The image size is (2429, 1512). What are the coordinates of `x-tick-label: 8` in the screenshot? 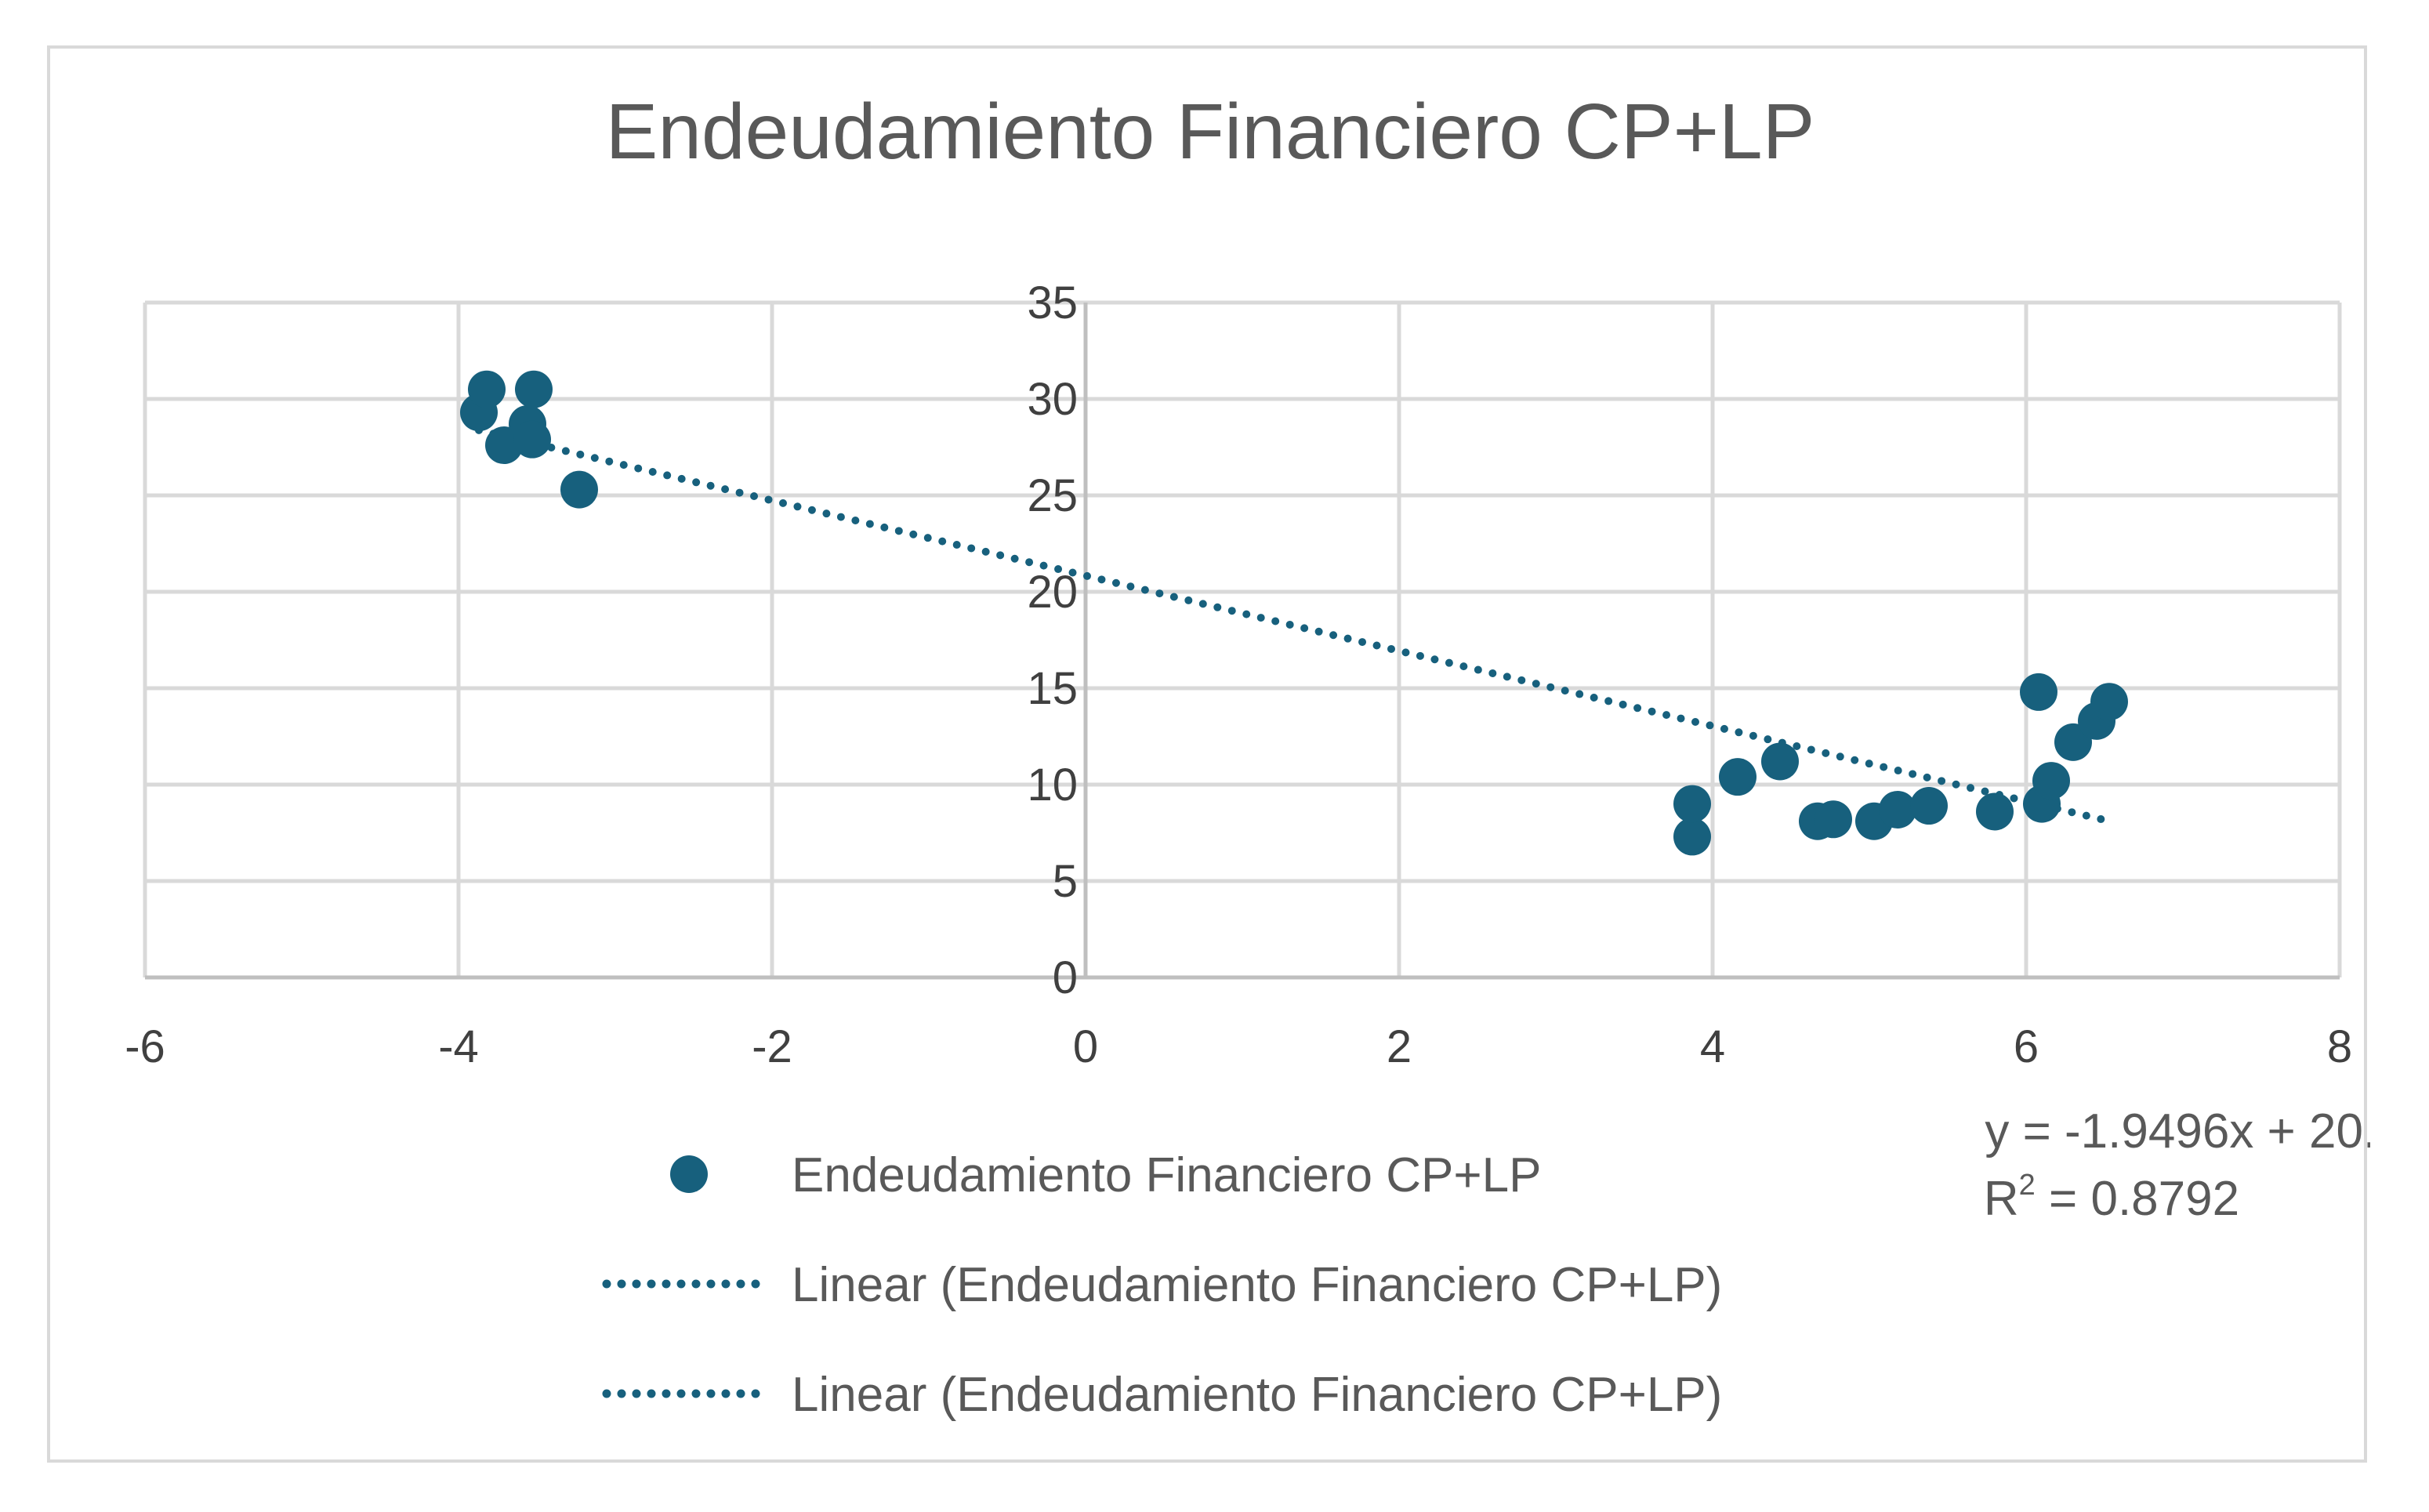 It's located at (2339, 1046).